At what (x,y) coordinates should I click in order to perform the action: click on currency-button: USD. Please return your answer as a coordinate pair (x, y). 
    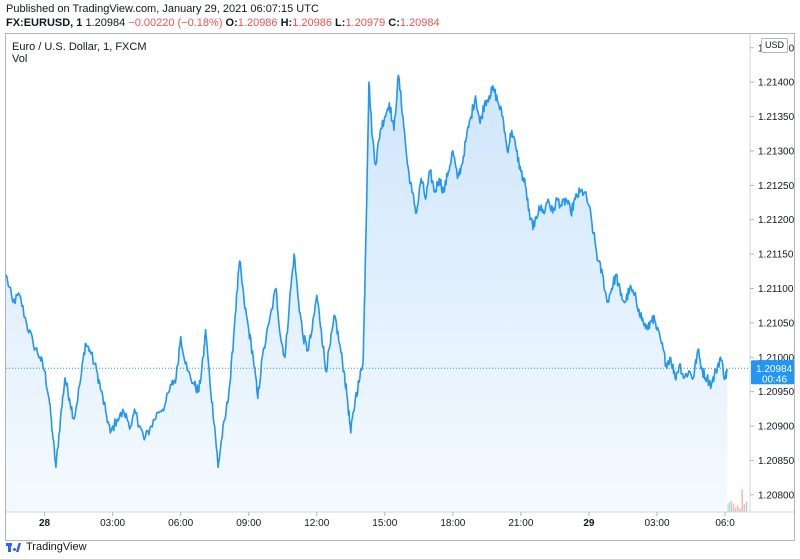
    Looking at the image, I should click on (774, 45).